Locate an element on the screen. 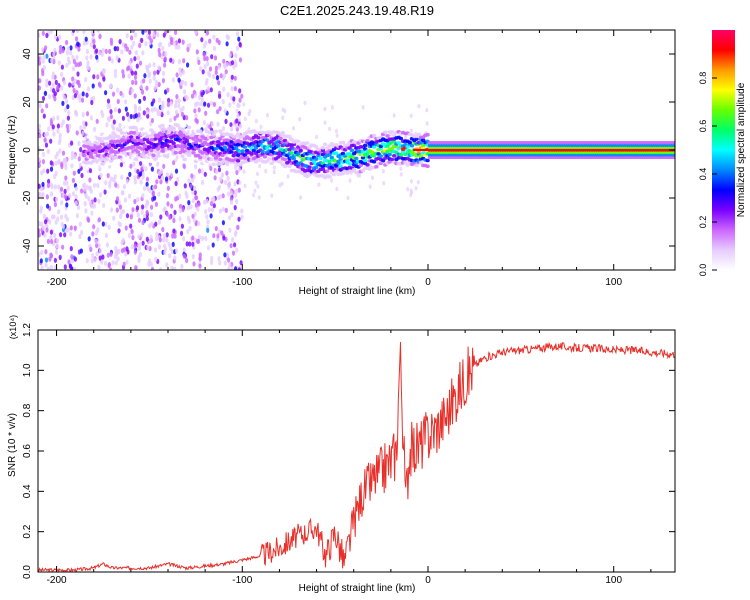 Image resolution: width=750 pixels, height=600 pixels. colorbar-label: Normalized spectral amplitude is located at coordinates (741, 149).